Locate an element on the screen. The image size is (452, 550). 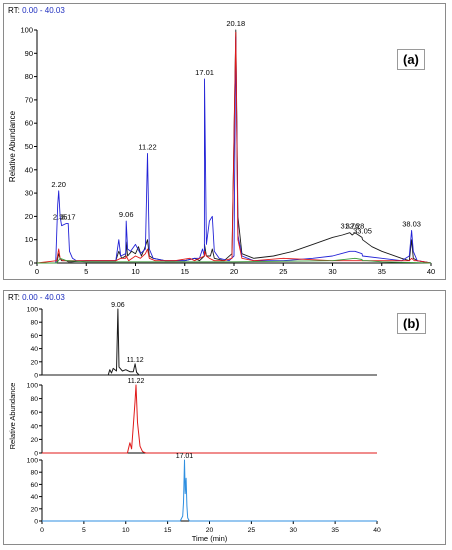
peak-label: 31.76 is located at coordinates (349, 226).